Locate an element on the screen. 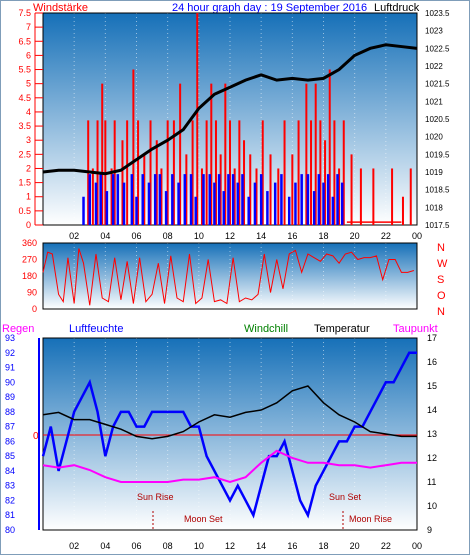  wind-tick-label: 1.5 is located at coordinates (24, 183).